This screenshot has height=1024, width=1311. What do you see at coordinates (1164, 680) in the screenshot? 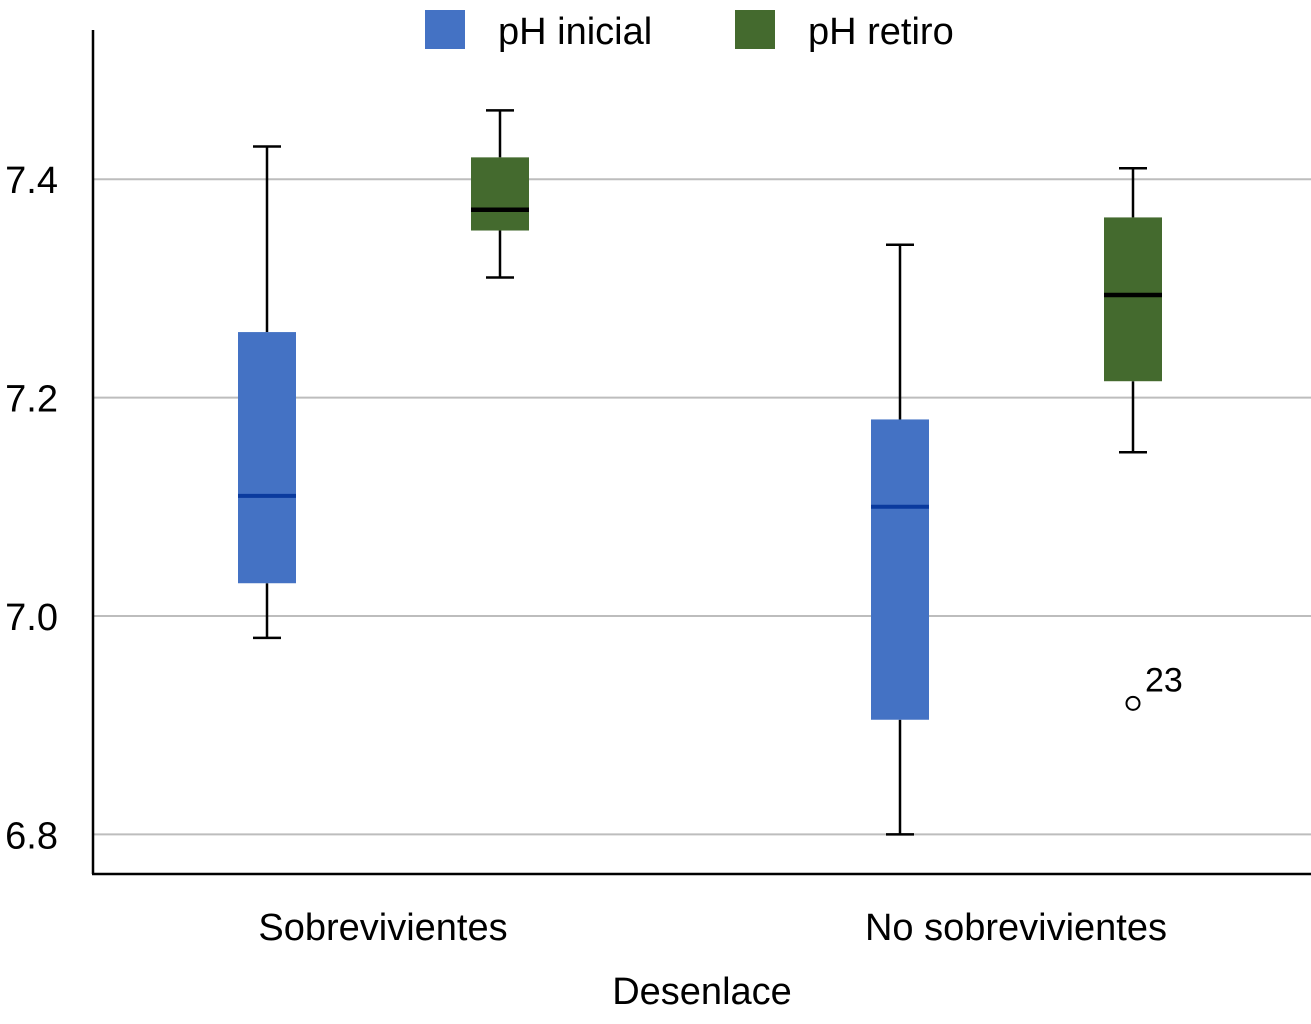
I see `outlier-label: 23` at bounding box center [1164, 680].